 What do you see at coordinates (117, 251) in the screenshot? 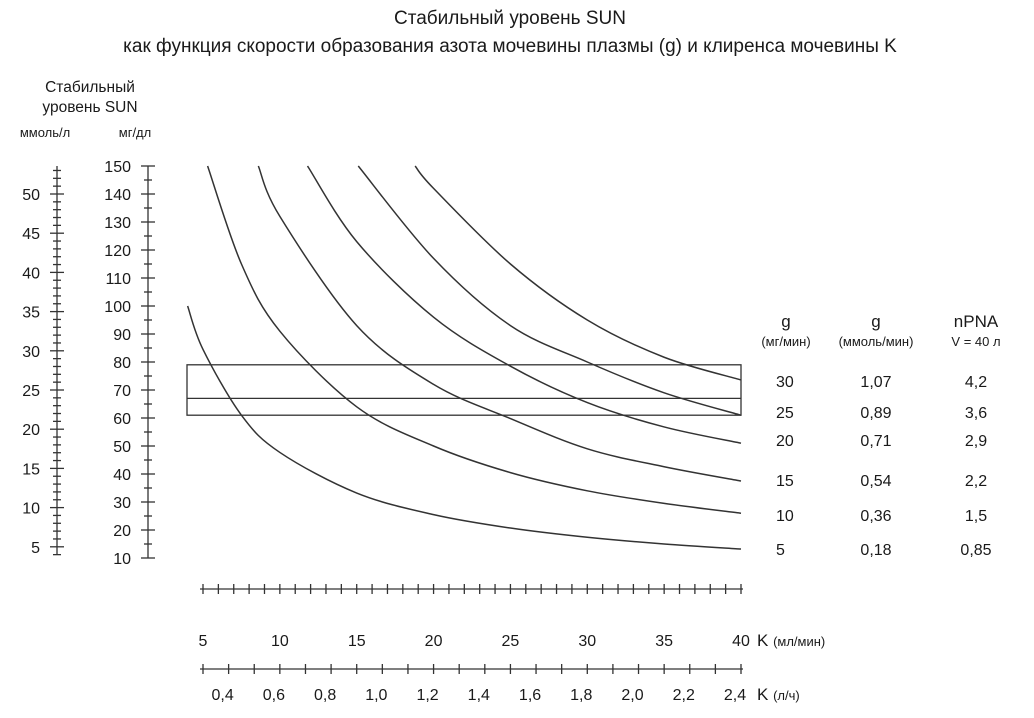
I see `y-tick-label-mgdl: 120` at bounding box center [117, 251].